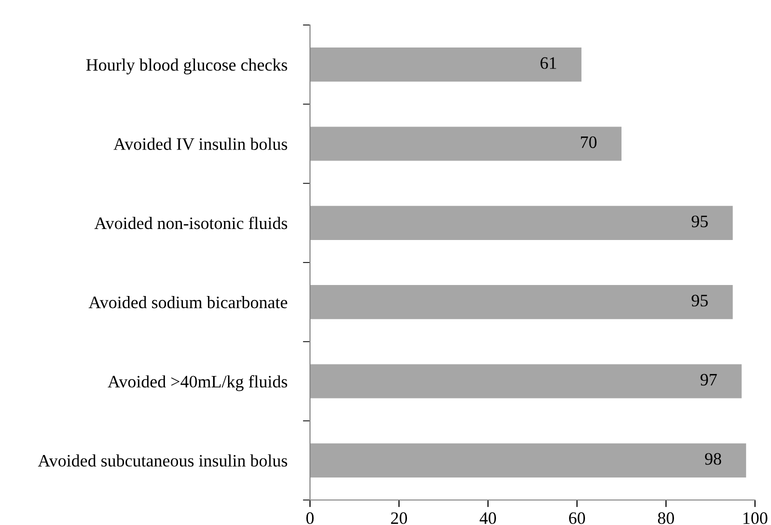  What do you see at coordinates (577, 518) in the screenshot?
I see `x-tick-label: 60` at bounding box center [577, 518].